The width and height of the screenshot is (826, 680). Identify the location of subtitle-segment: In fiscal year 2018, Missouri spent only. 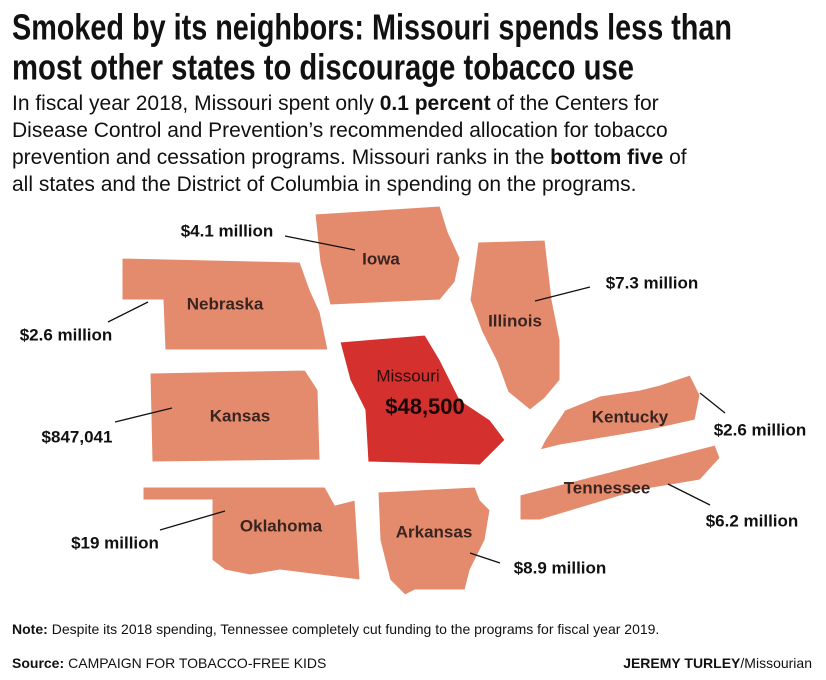
(196, 103).